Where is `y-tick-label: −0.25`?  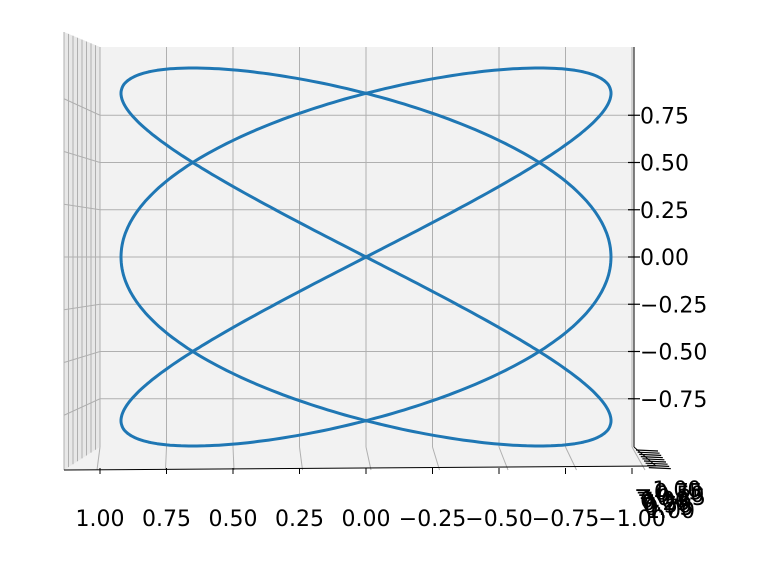
y-tick-label: −0.25 is located at coordinates (672, 498).